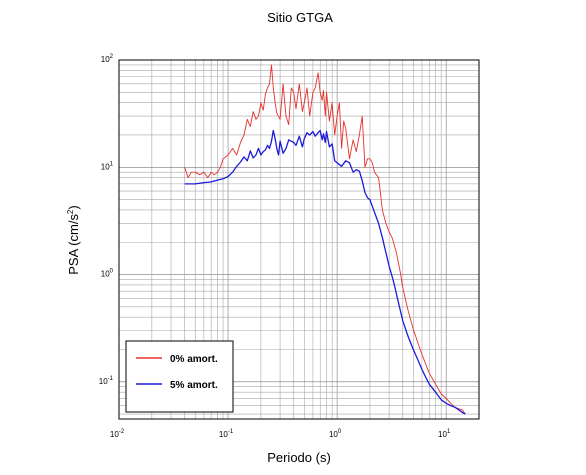 The width and height of the screenshot is (586, 475). What do you see at coordinates (300, 17) in the screenshot?
I see `chart-title: Sitio GTGA` at bounding box center [300, 17].